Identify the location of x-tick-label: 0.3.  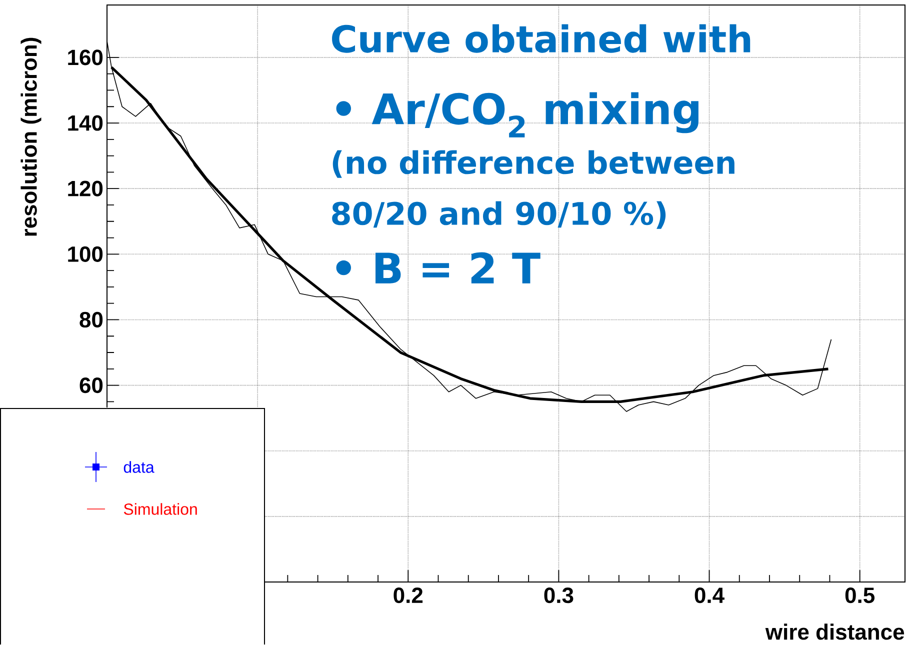
(559, 596).